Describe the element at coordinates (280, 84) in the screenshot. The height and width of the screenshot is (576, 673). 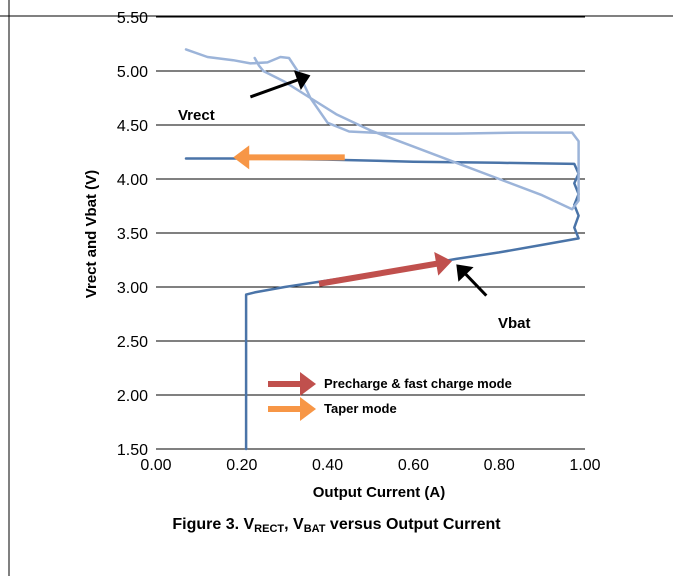
I see `vrect-pointer-arrow` at that location.